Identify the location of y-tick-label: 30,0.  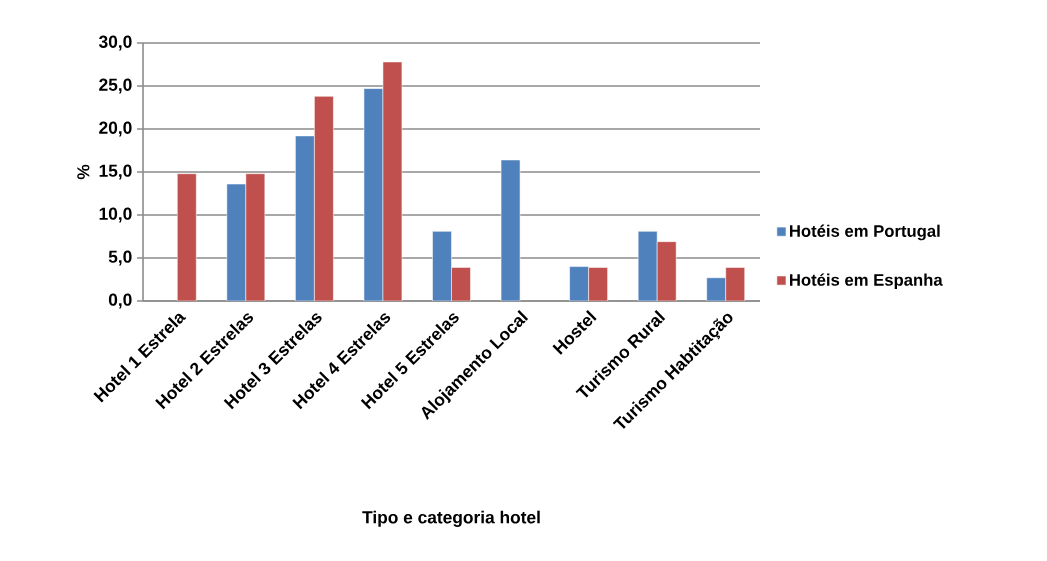
(115, 43).